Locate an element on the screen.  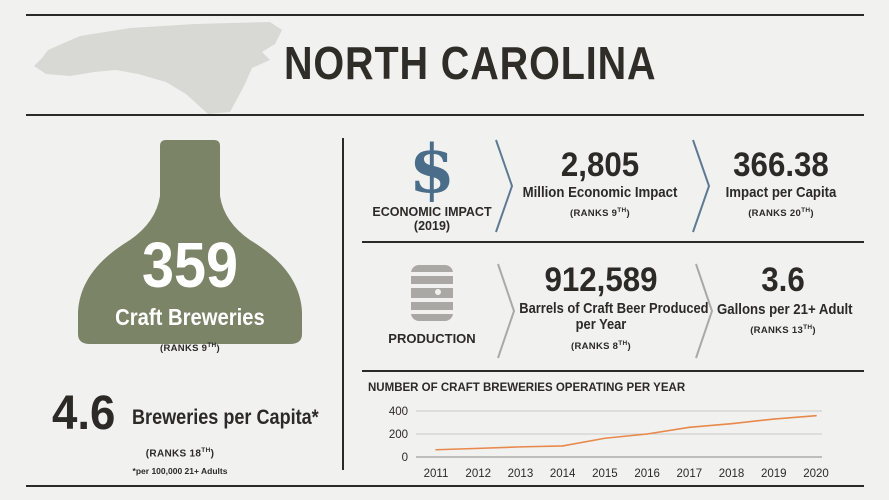
brewery-count: 359 is located at coordinates (190, 265).